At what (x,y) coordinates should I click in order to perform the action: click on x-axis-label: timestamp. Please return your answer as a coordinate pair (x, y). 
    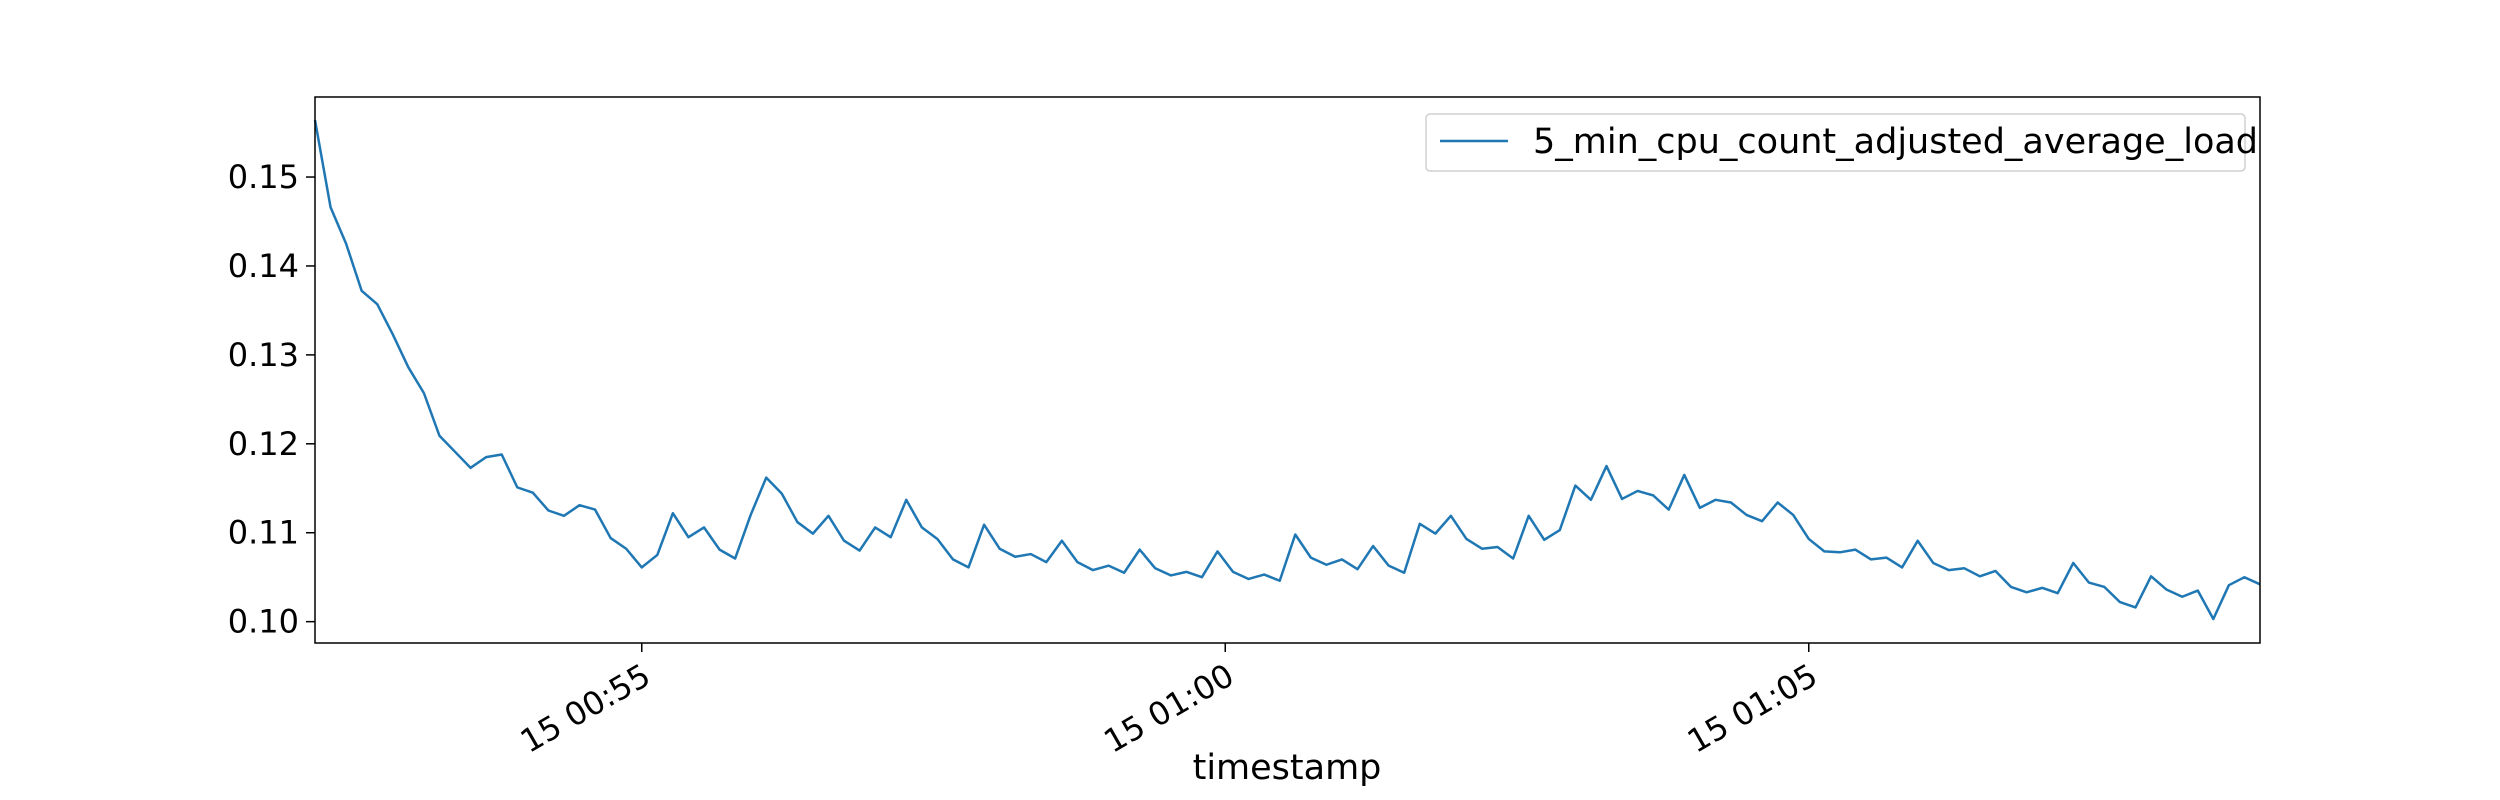
    Looking at the image, I should click on (1287, 768).